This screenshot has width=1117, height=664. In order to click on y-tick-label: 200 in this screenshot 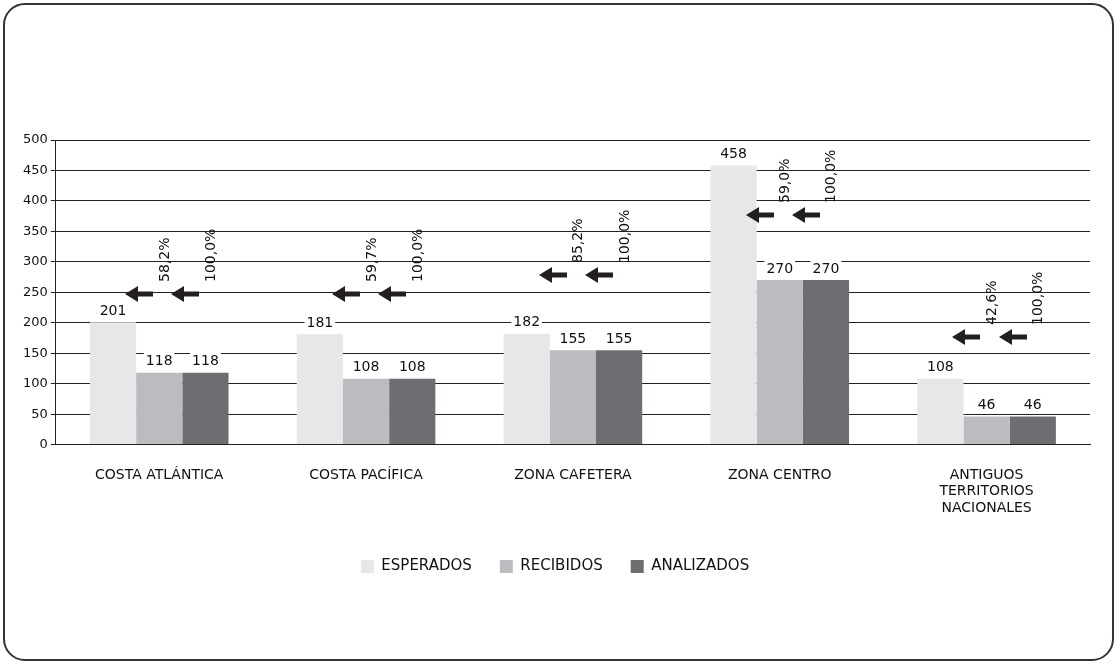, I will do `click(35, 322)`.